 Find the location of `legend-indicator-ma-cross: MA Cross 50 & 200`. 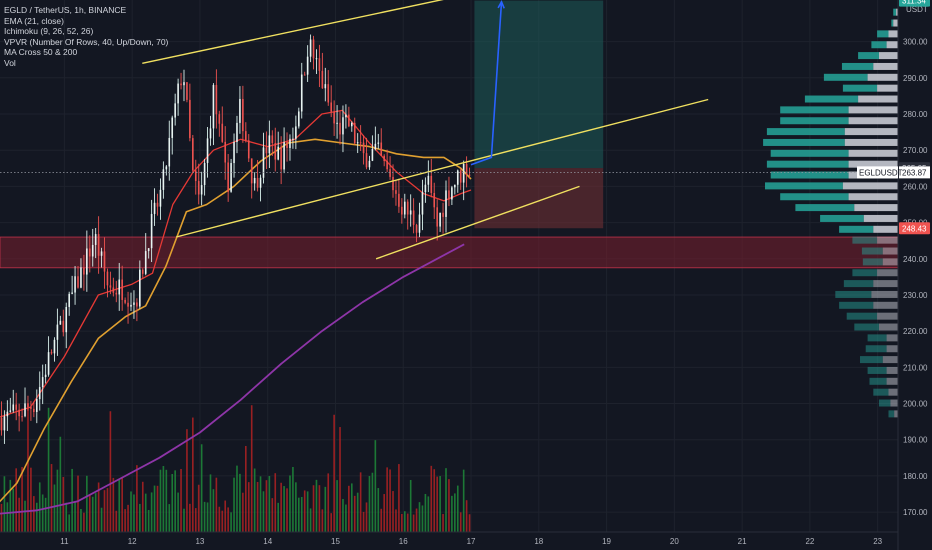

legend-indicator-ma-cross: MA Cross 50 & 200 is located at coordinates (41, 52).